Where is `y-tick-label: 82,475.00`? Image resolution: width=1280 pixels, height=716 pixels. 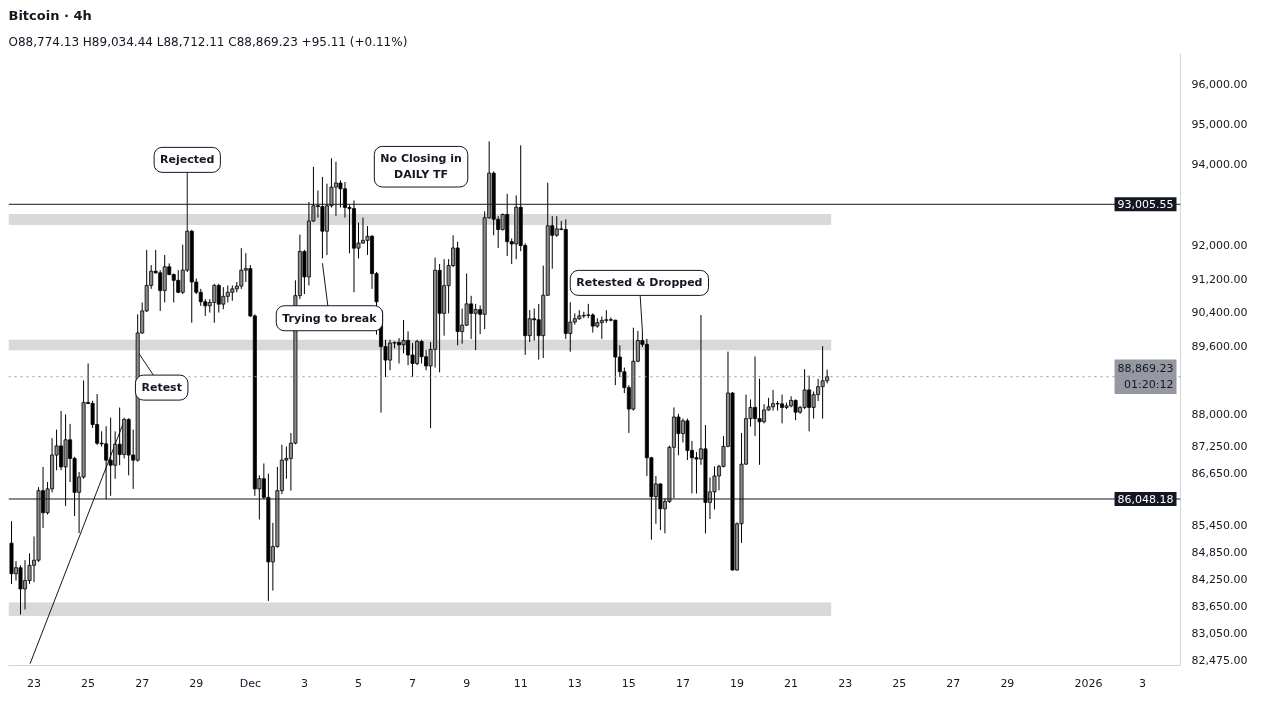
y-tick-label: 82,475.00 is located at coordinates (1219, 660).